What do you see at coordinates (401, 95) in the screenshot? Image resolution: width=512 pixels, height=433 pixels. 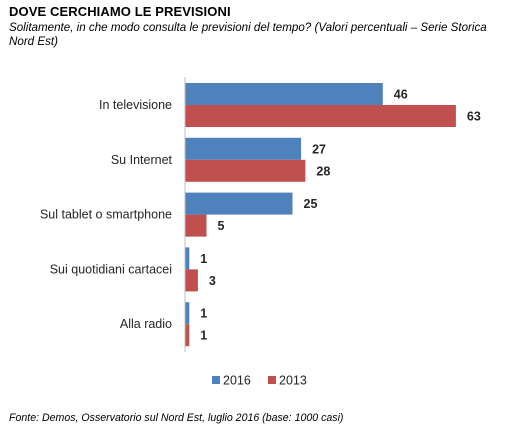 I see `value-label-2016-in-televisione: 46` at bounding box center [401, 95].